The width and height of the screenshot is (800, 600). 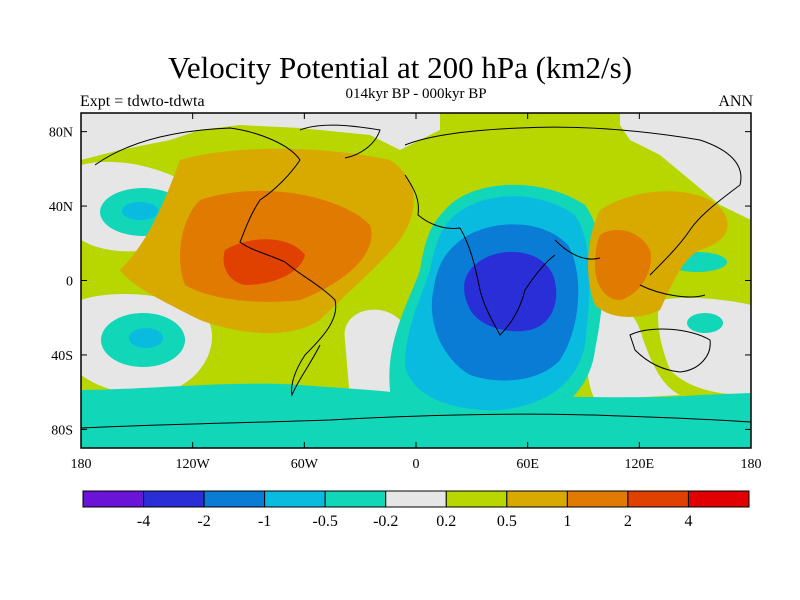 What do you see at coordinates (416, 464) in the screenshot?
I see `x-tick-label: 0` at bounding box center [416, 464].